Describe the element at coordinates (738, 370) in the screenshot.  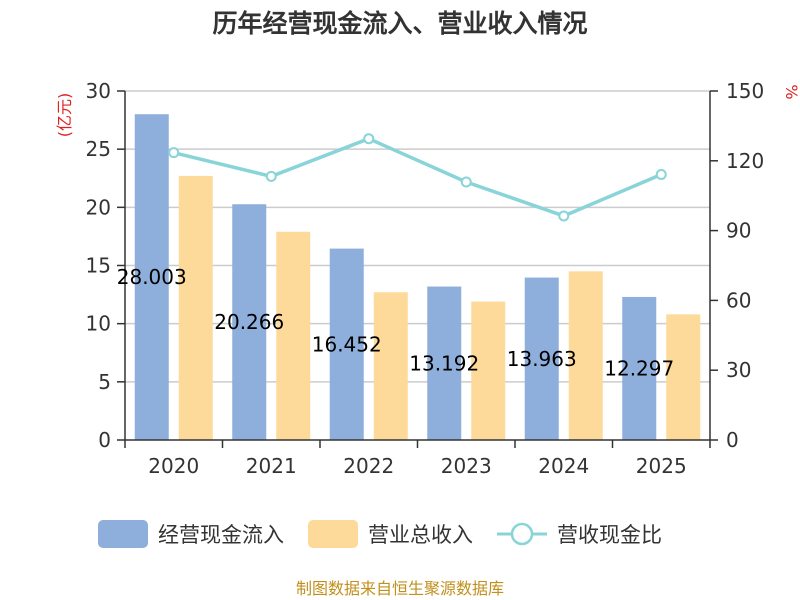
I see `right-axis-tick-label: 30` at that location.